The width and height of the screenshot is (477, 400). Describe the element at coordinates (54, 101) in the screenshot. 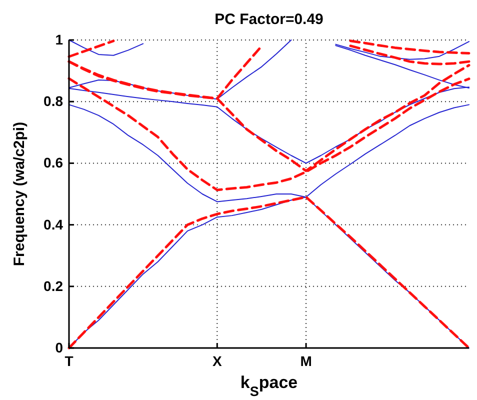

I see `y-tick-label: 0.8` at that location.